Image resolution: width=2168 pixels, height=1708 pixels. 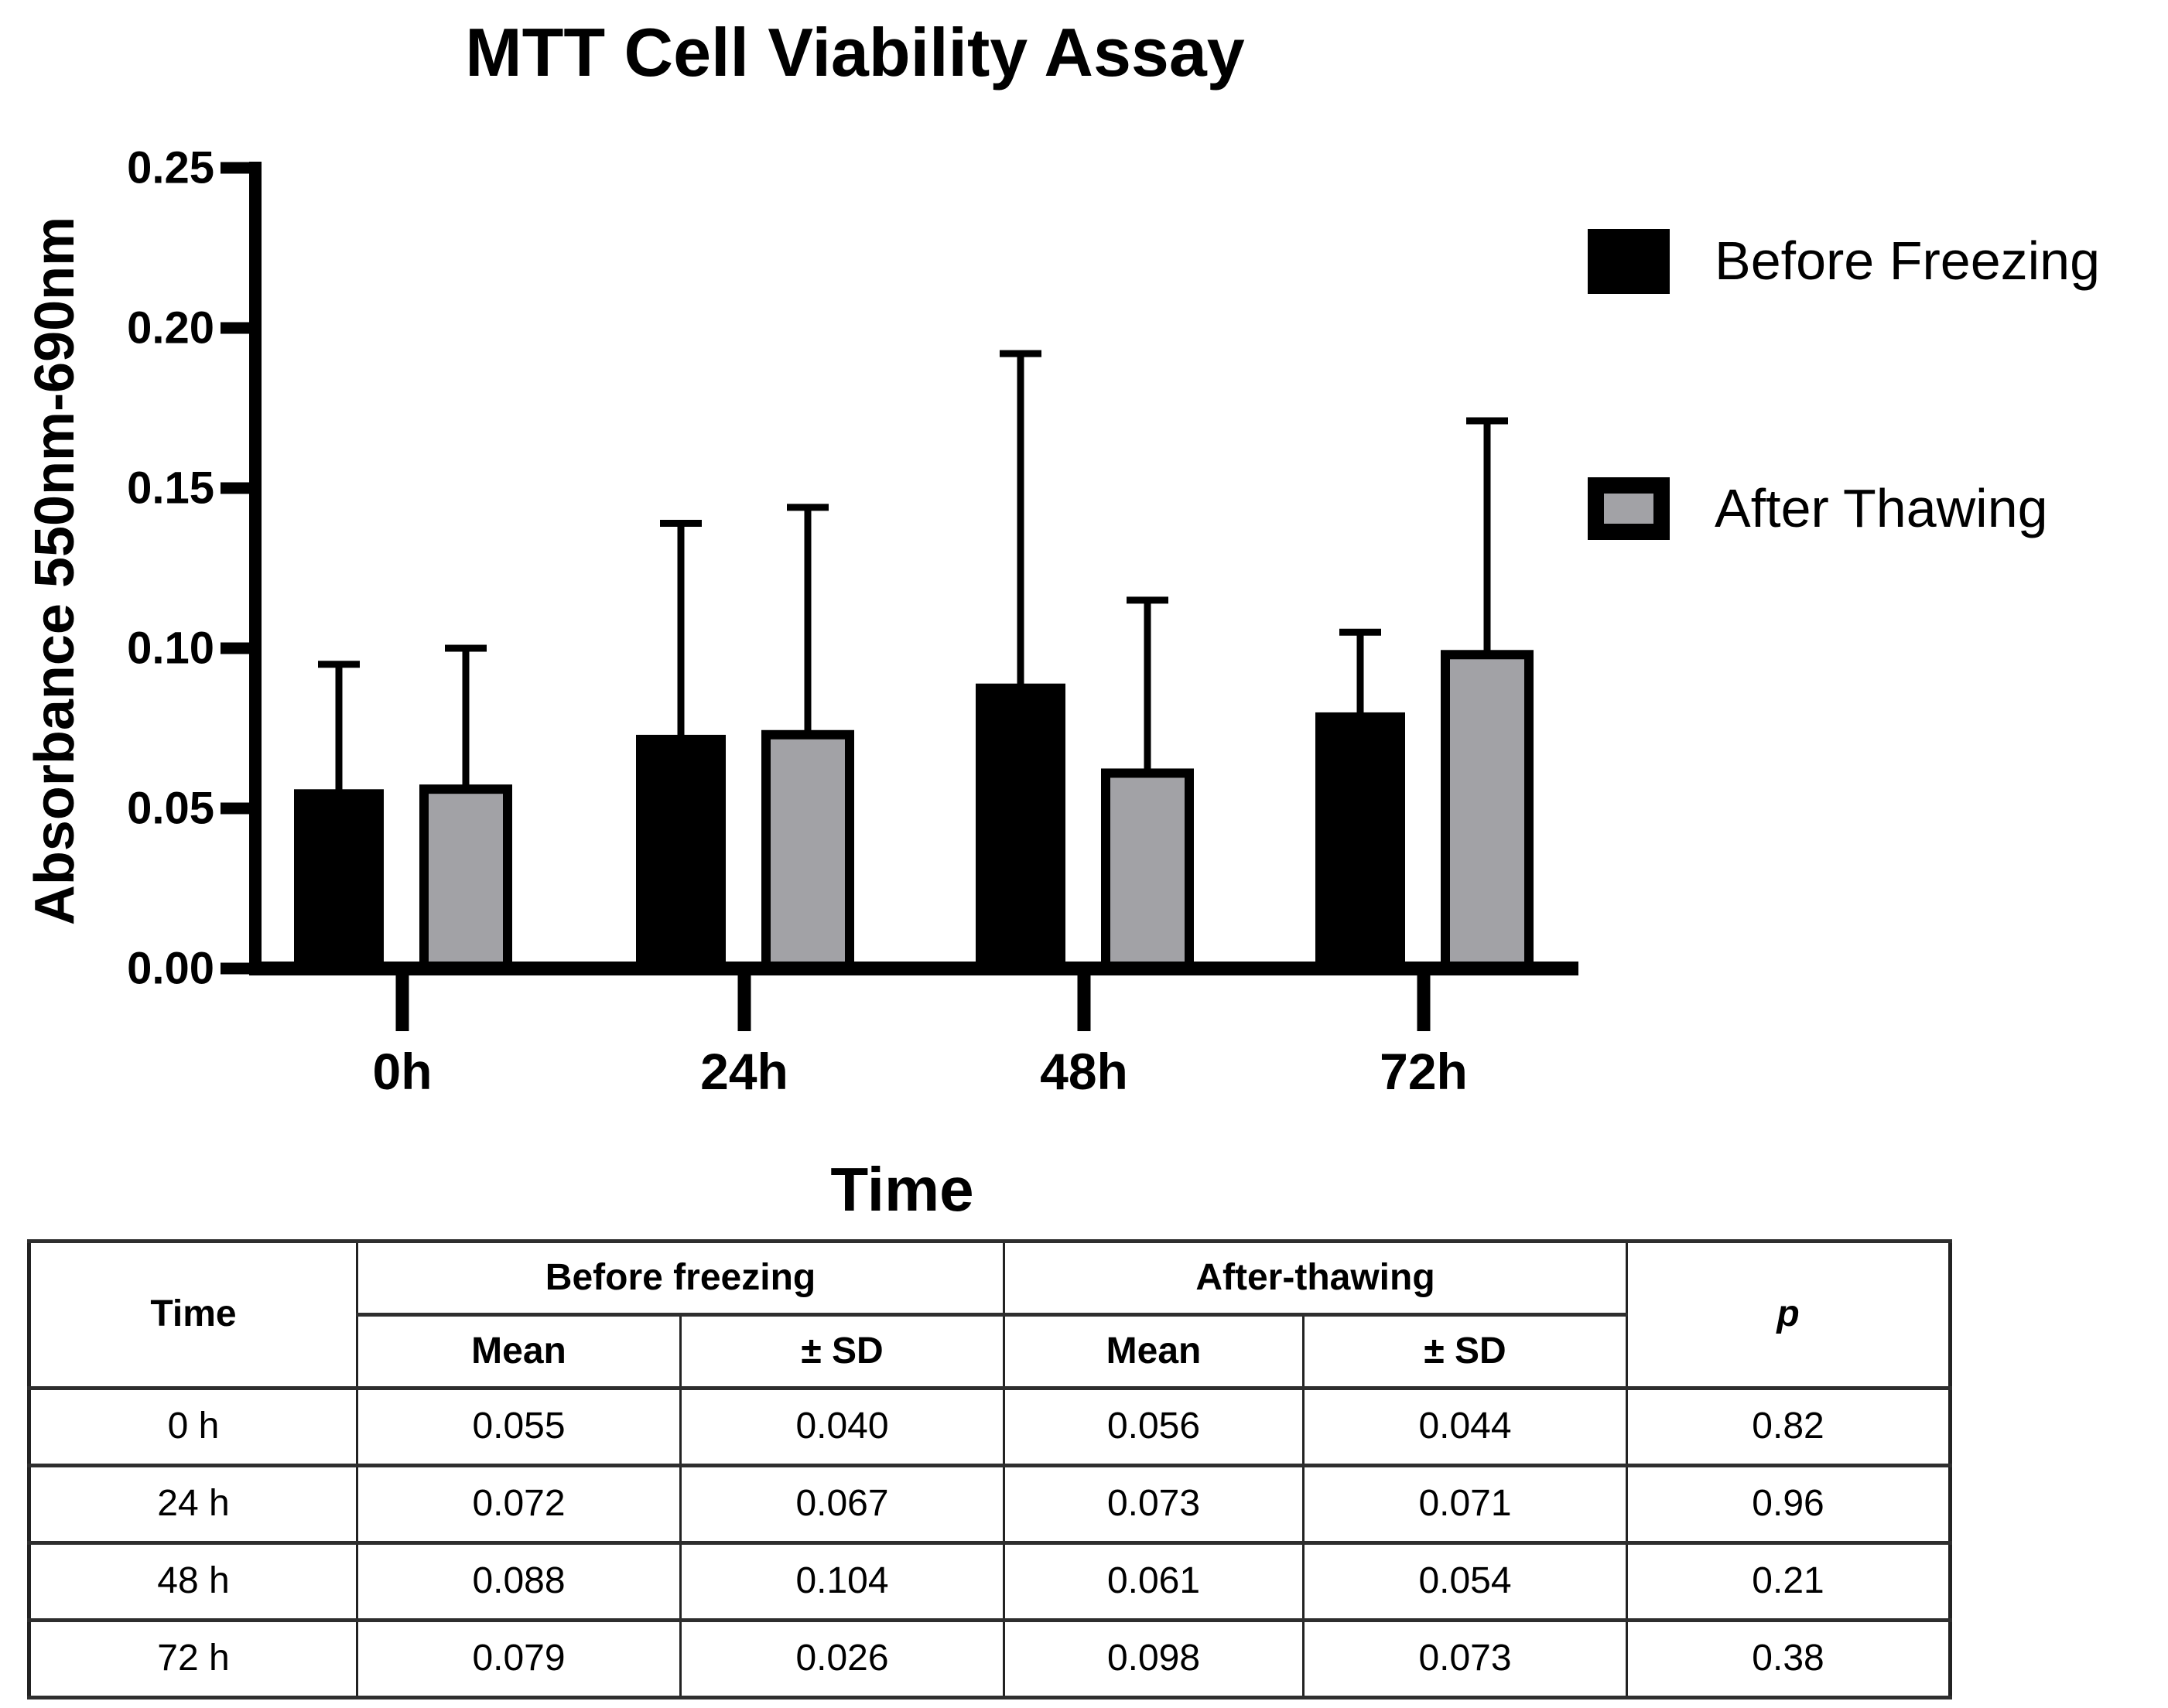 I want to click on table-row: 0 h 0.055 0.040 0.056 0.044 0.82, so click(x=989, y=1426).